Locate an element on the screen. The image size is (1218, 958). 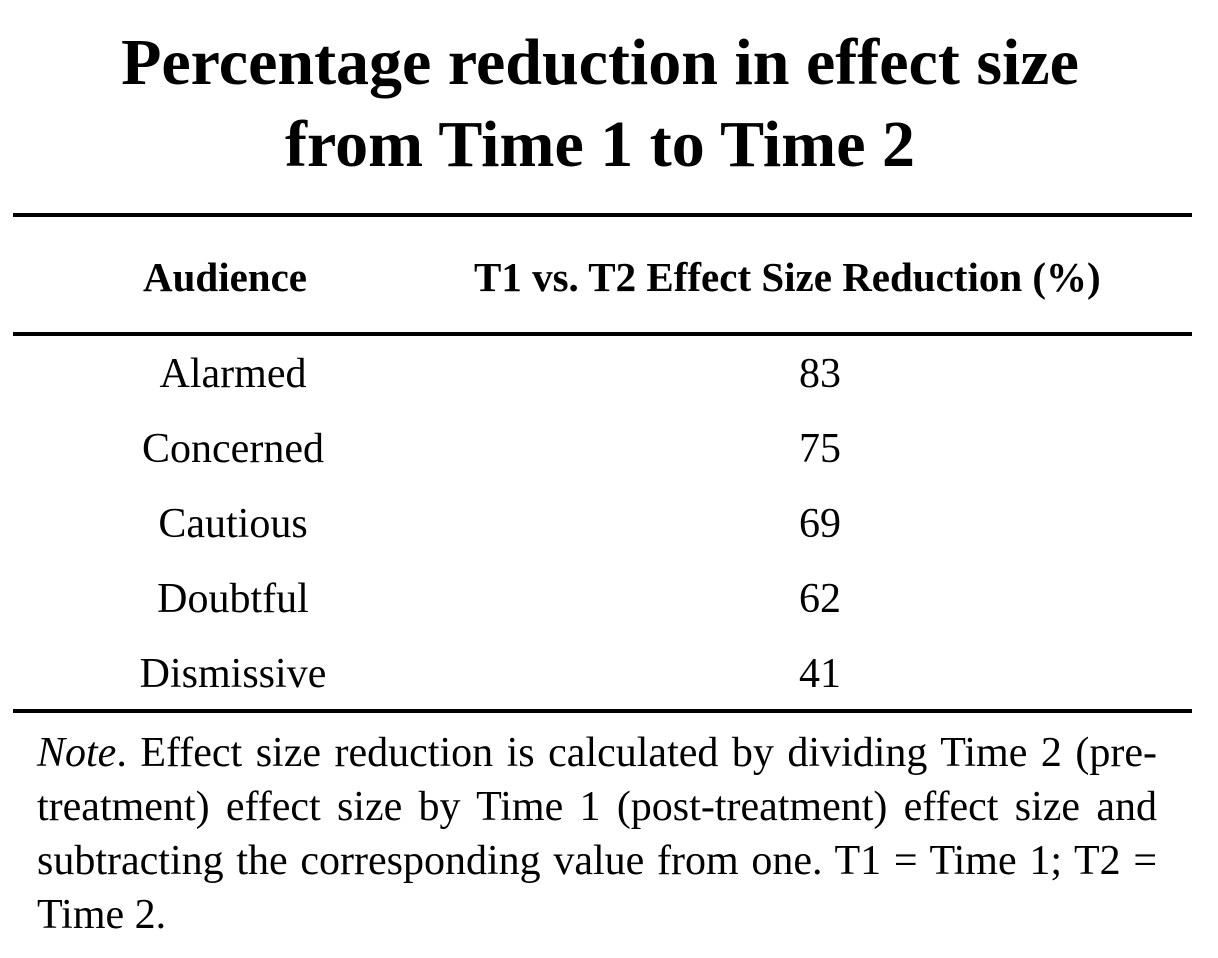
header-rule is located at coordinates (602, 334).